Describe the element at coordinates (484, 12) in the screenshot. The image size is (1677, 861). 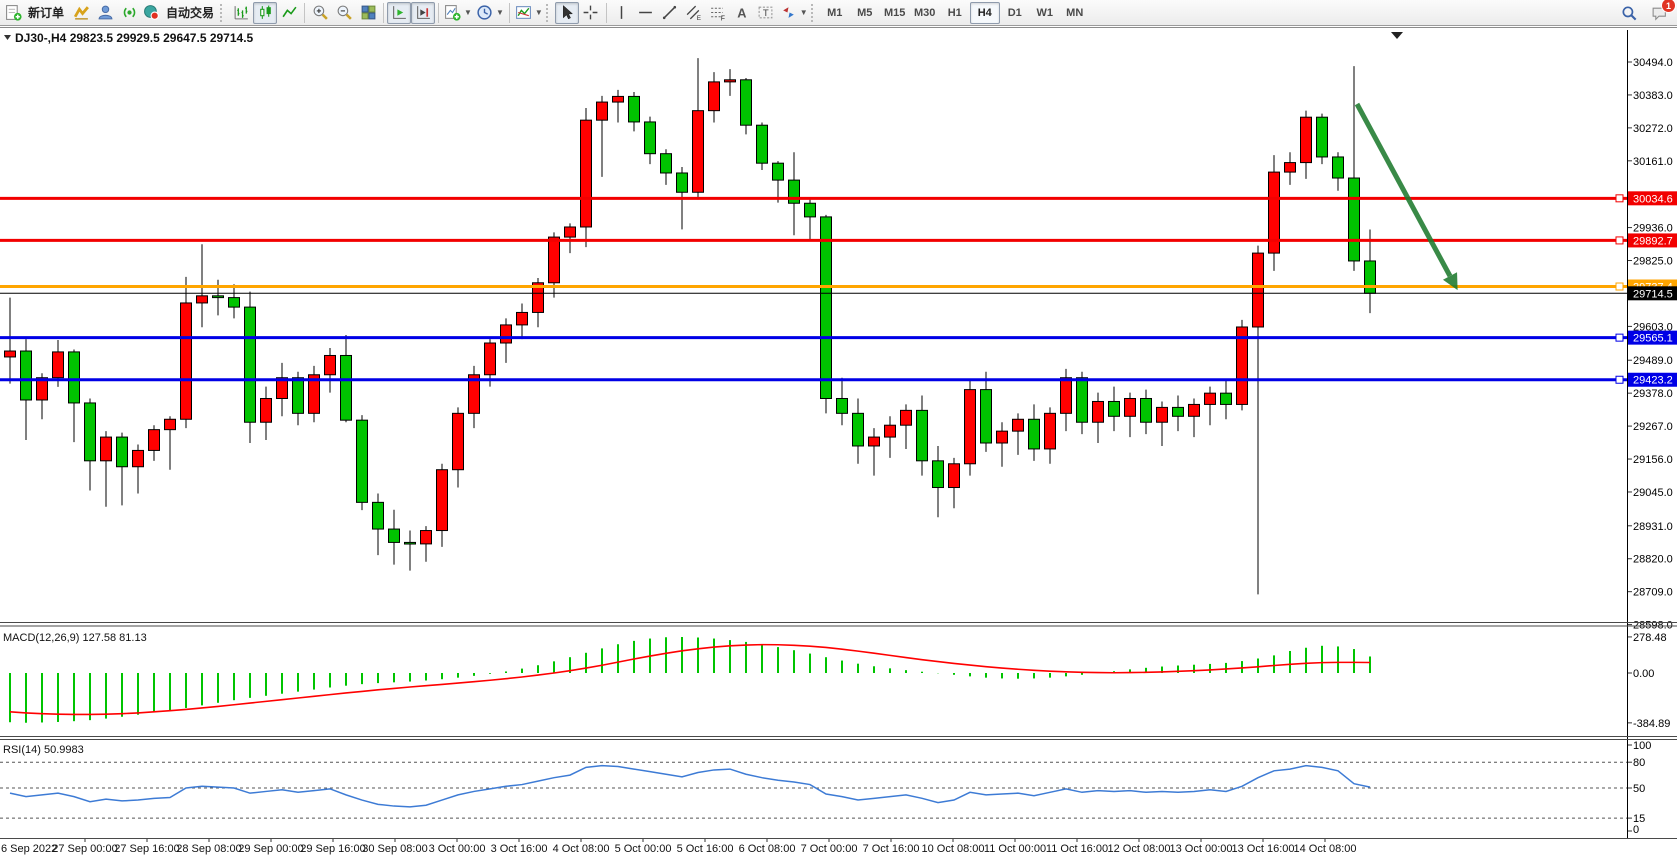
I see `clock-icon` at that location.